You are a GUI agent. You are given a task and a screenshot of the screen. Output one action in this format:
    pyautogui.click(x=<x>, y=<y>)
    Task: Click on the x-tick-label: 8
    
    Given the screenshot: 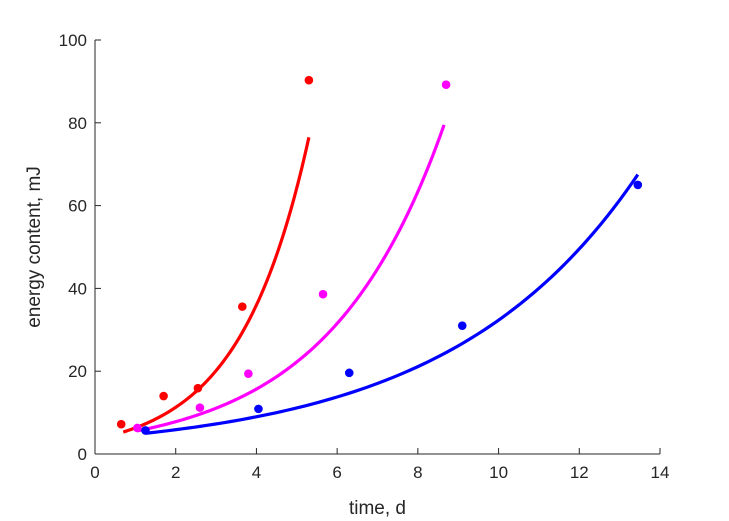 What is the action you would take?
    pyautogui.click(x=417, y=472)
    